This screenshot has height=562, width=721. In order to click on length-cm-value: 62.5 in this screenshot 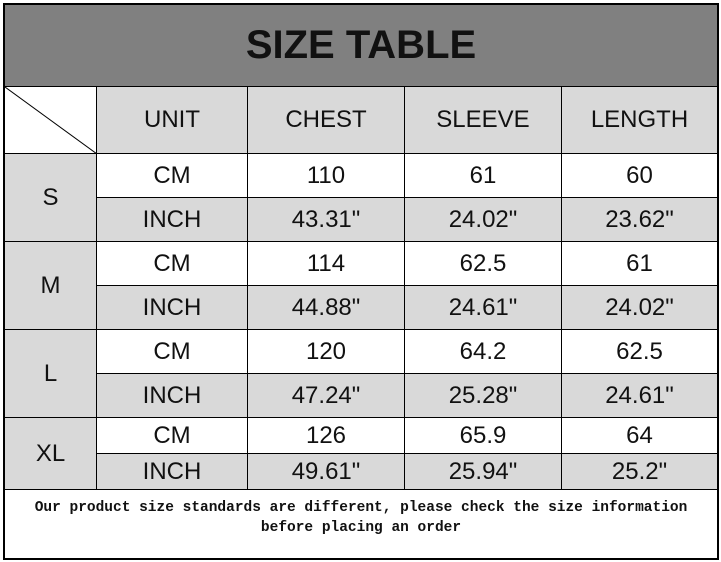, I will do `click(639, 352)`.